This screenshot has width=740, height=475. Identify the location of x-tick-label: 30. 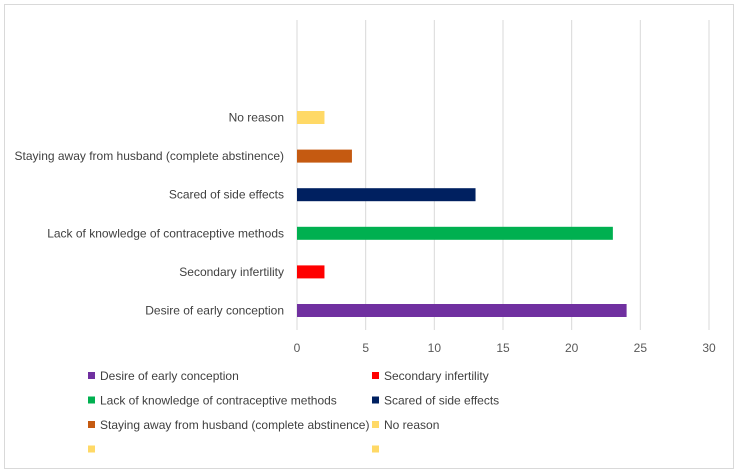
(709, 348).